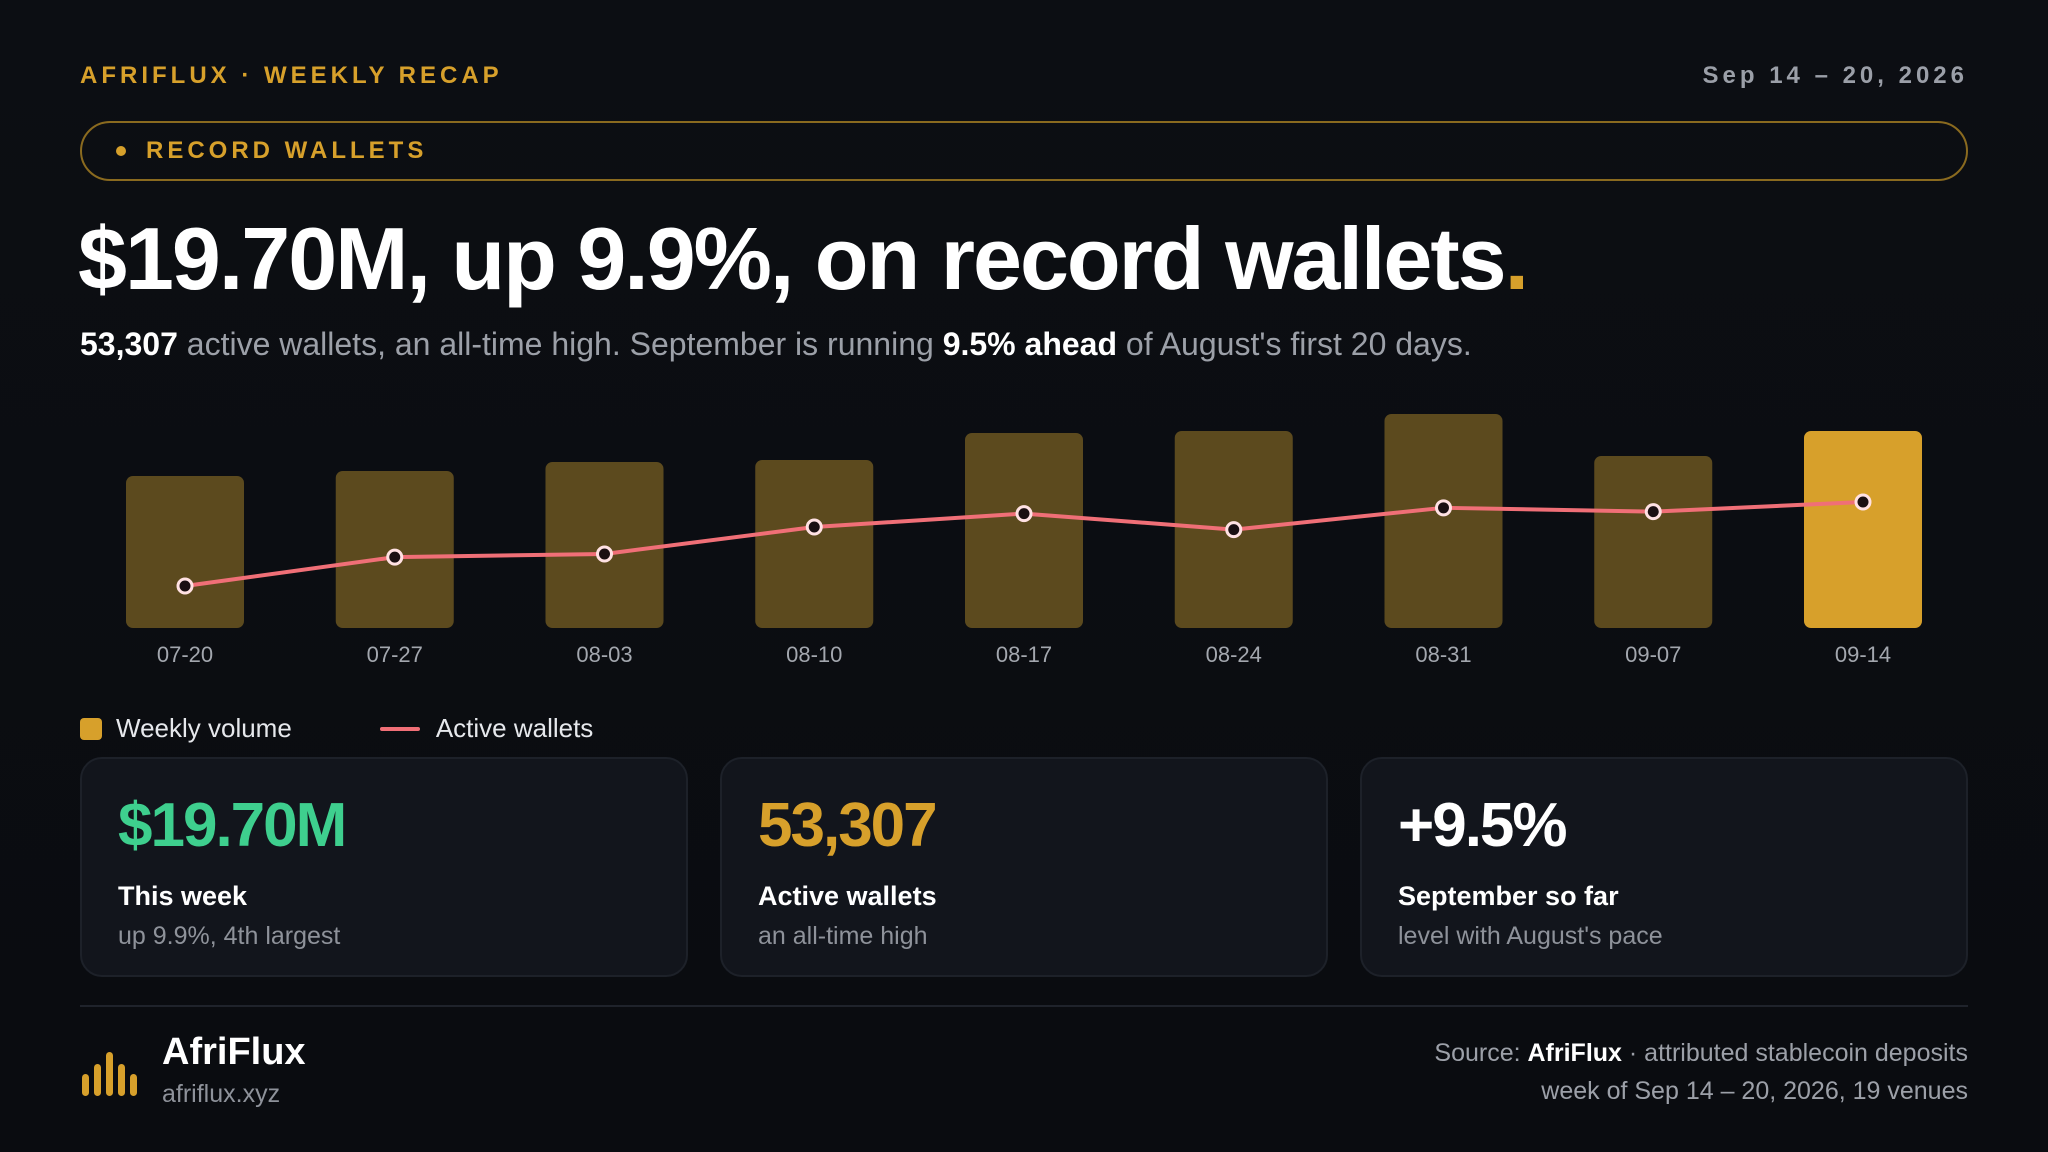 The height and width of the screenshot is (1152, 2048). What do you see at coordinates (204, 728) in the screenshot?
I see `legend-label-volume: Weekly volume` at bounding box center [204, 728].